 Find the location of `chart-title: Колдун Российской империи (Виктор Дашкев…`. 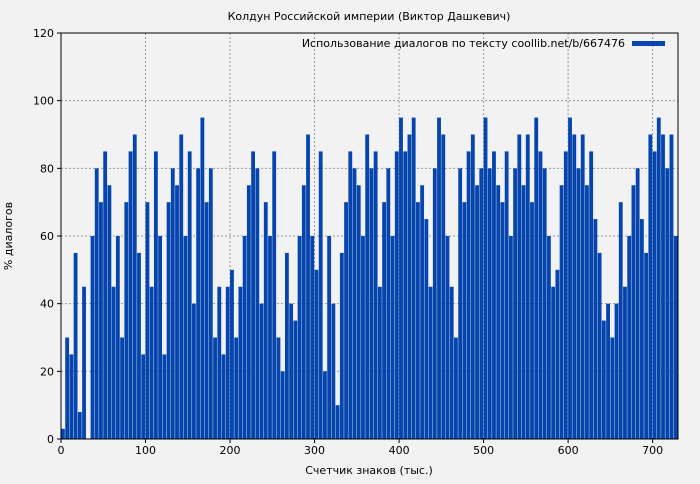

chart-title: Колдун Российской империи (Виктор Дашкев… is located at coordinates (369, 16).